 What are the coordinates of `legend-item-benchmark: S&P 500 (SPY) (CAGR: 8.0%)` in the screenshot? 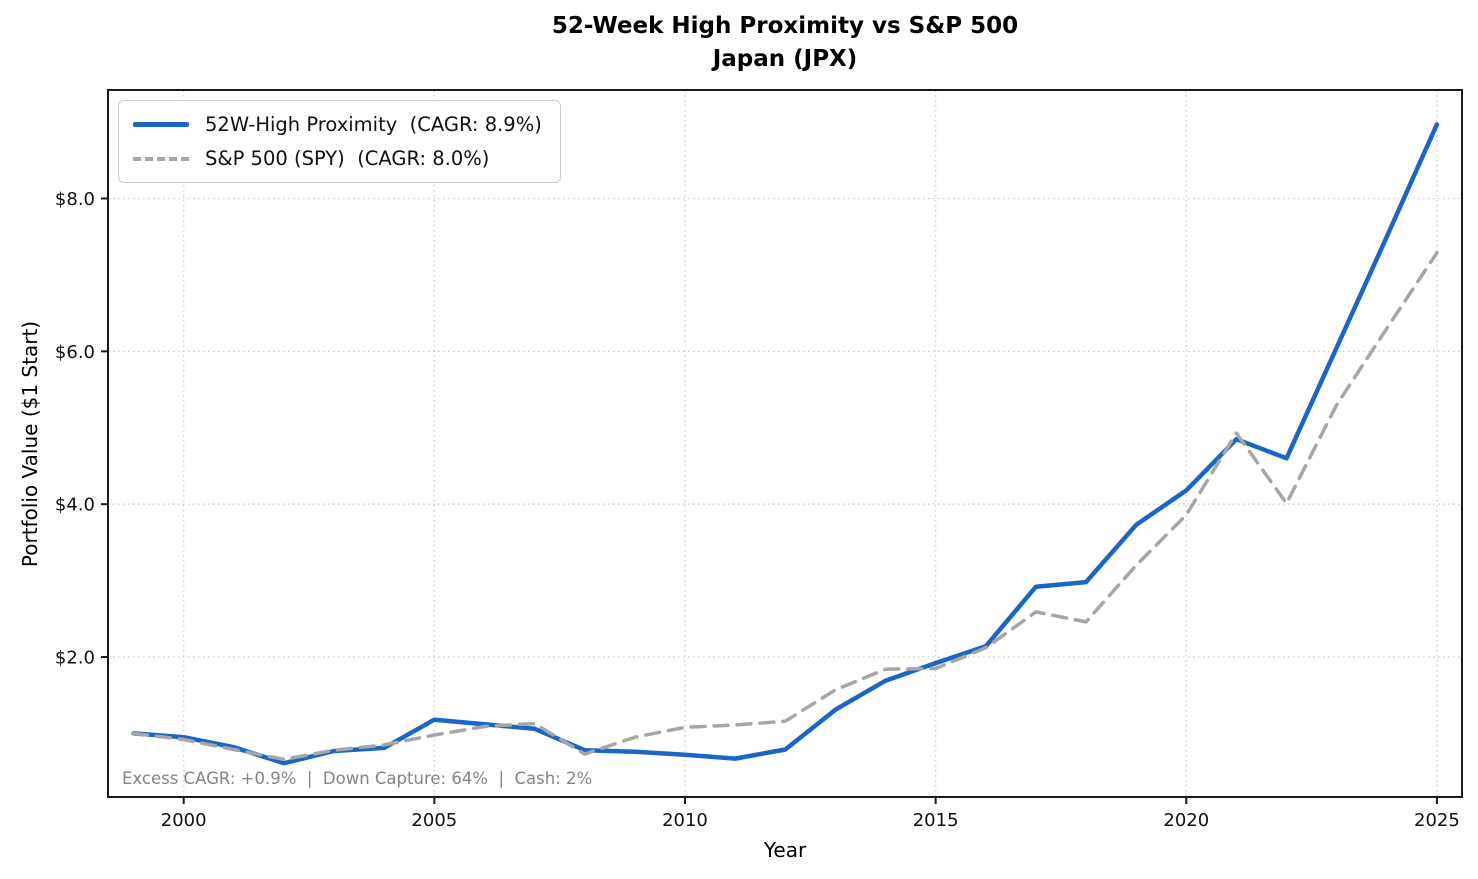 It's located at (337, 158).